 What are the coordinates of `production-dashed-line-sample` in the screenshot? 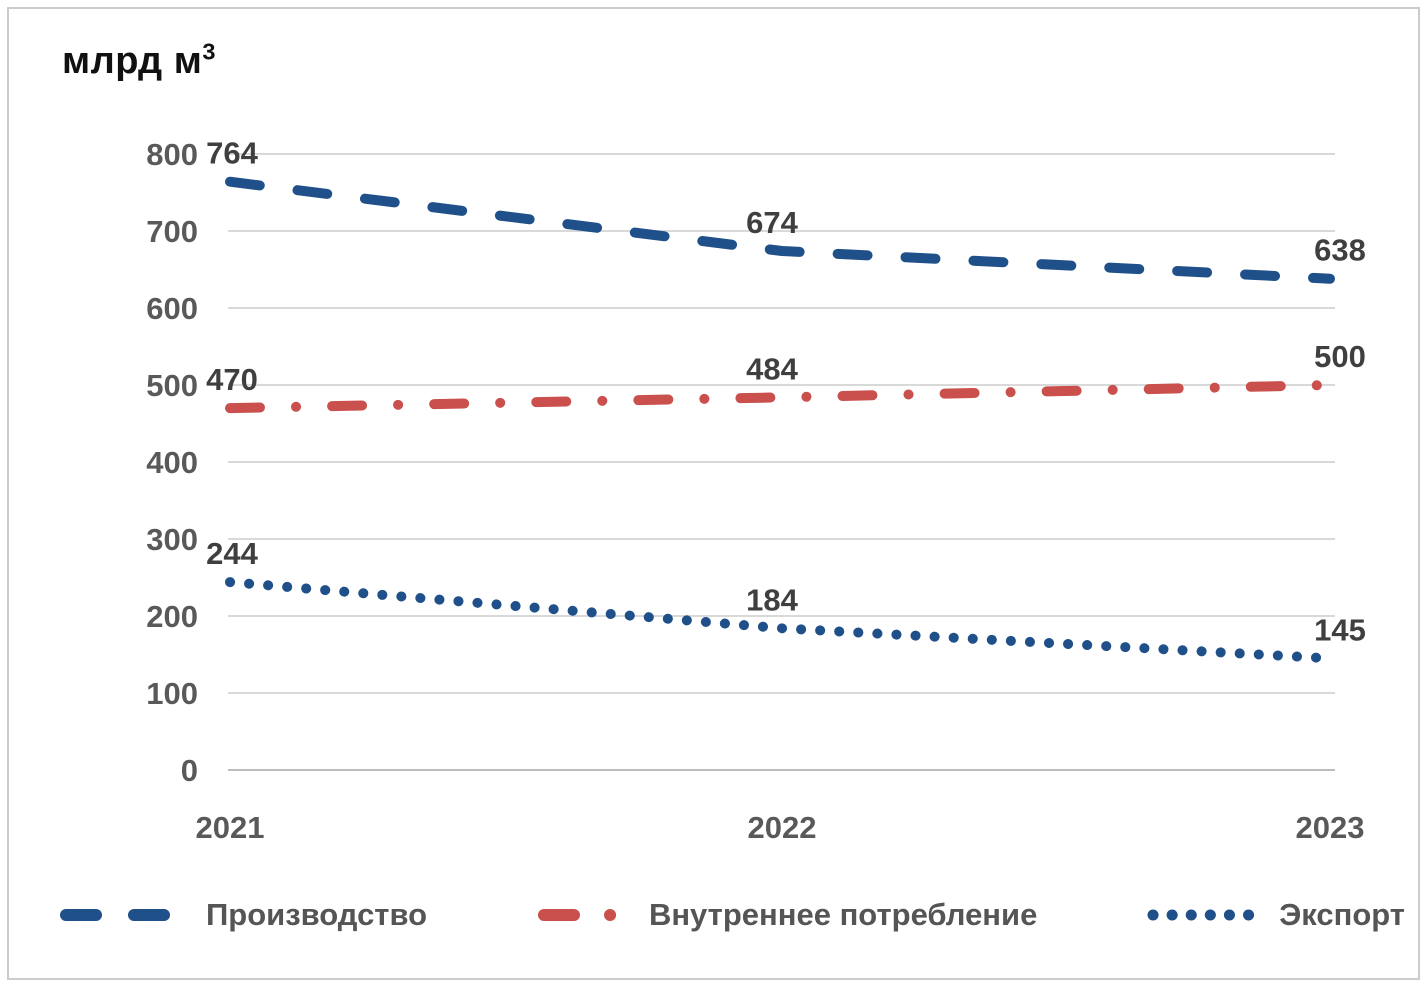 It's located at (125, 915).